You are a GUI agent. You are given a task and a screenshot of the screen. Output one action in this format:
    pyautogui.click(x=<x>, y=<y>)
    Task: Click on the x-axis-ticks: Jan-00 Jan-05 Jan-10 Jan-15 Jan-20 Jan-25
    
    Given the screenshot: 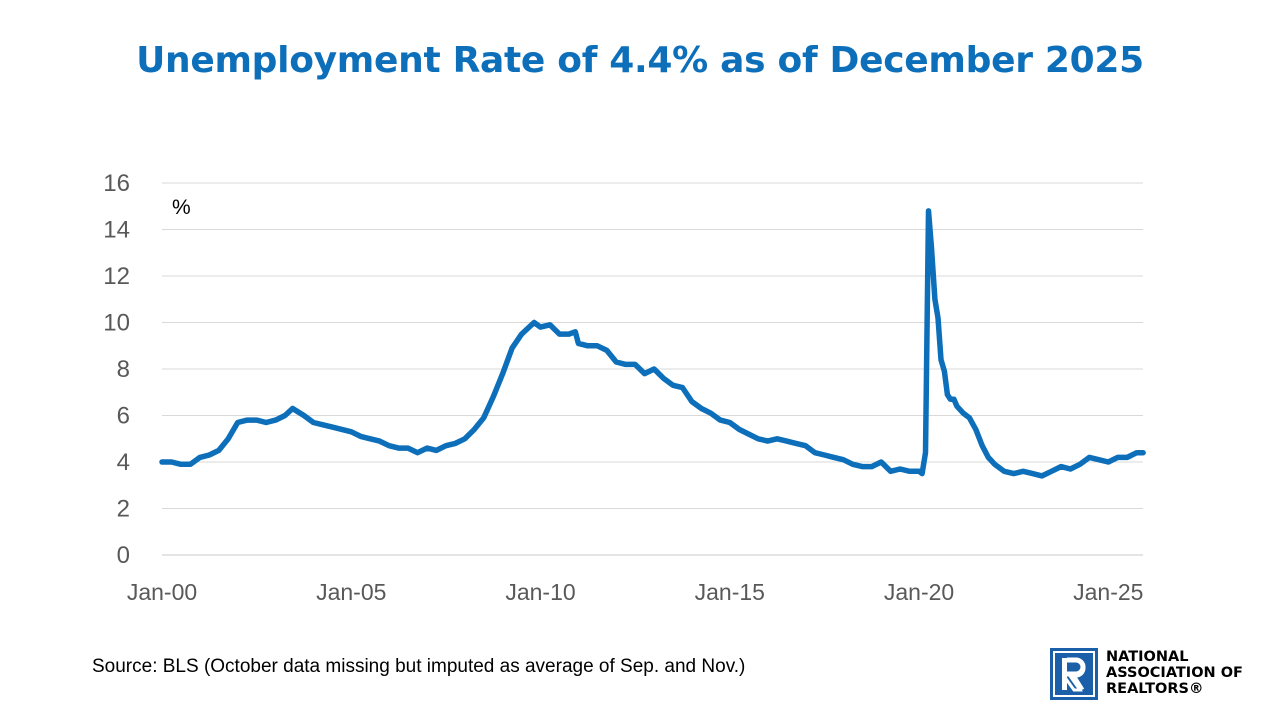 What is the action you would take?
    pyautogui.click(x=635, y=592)
    